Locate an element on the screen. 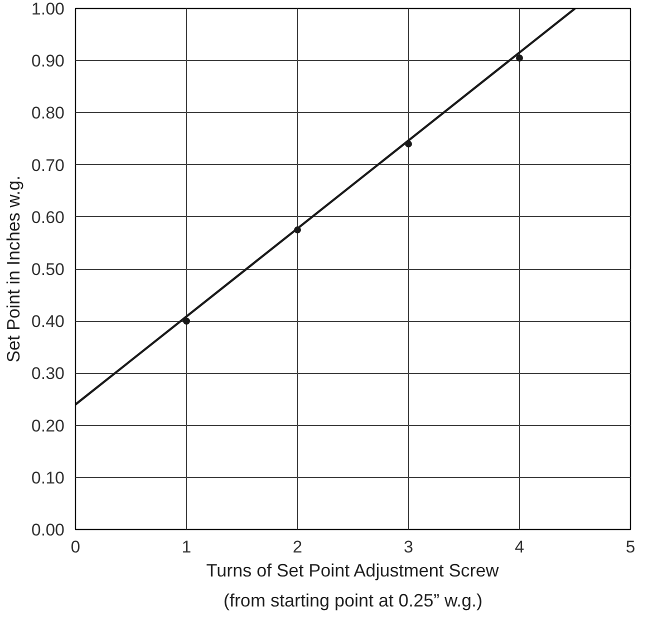 This screenshot has width=662, height=623. y-tick-label: 0.10 is located at coordinates (48, 478).